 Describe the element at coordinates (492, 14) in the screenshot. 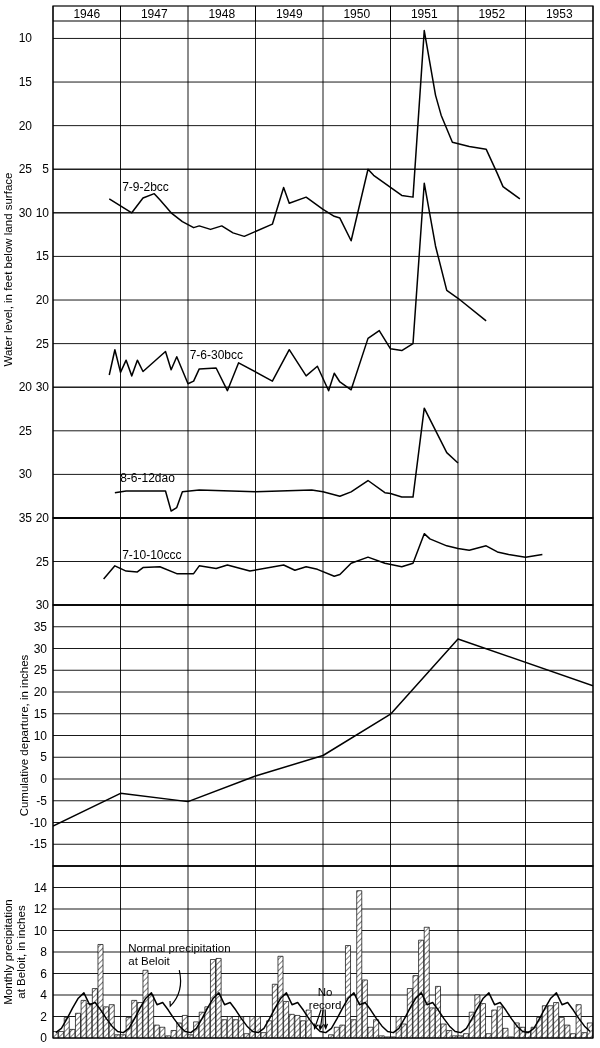

I see `x-tick-label: 1952` at that location.